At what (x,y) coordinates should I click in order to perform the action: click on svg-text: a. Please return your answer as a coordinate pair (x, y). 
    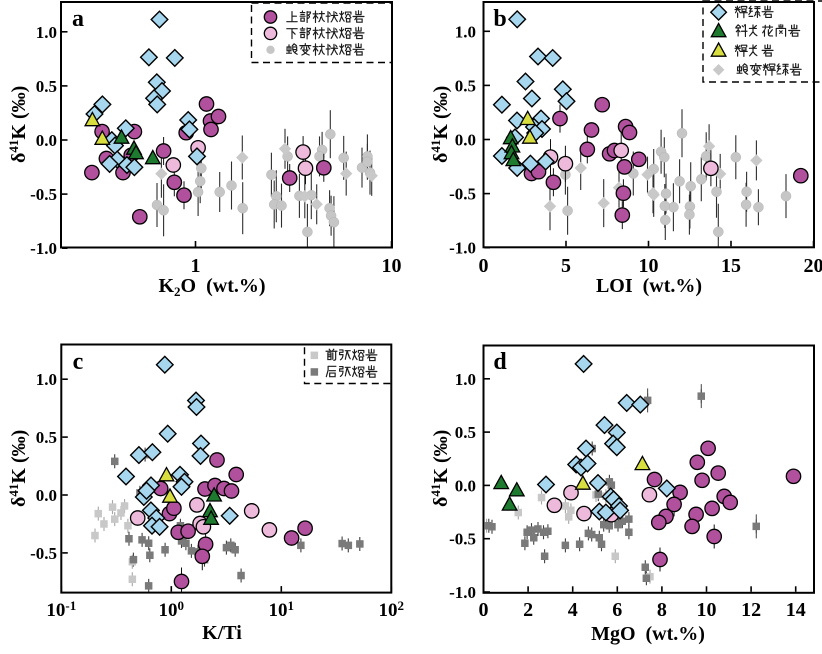
    Looking at the image, I should click on (78, 19).